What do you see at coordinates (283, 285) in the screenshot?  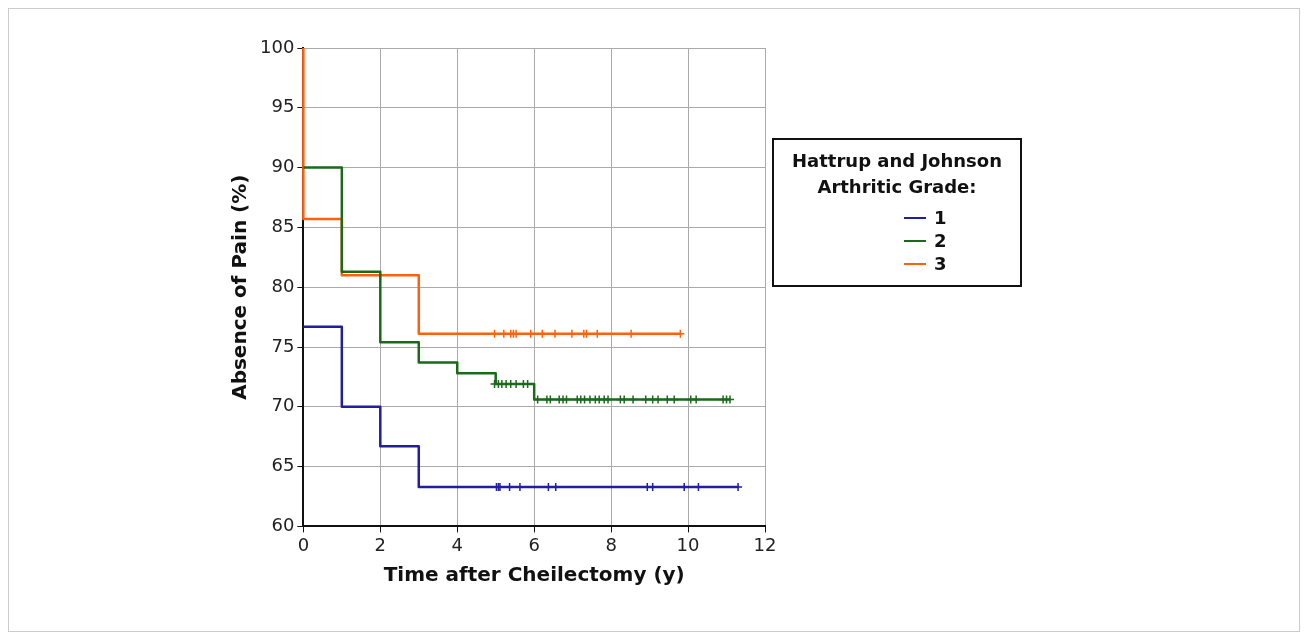 I see `y-tick-label: 80` at bounding box center [283, 285].